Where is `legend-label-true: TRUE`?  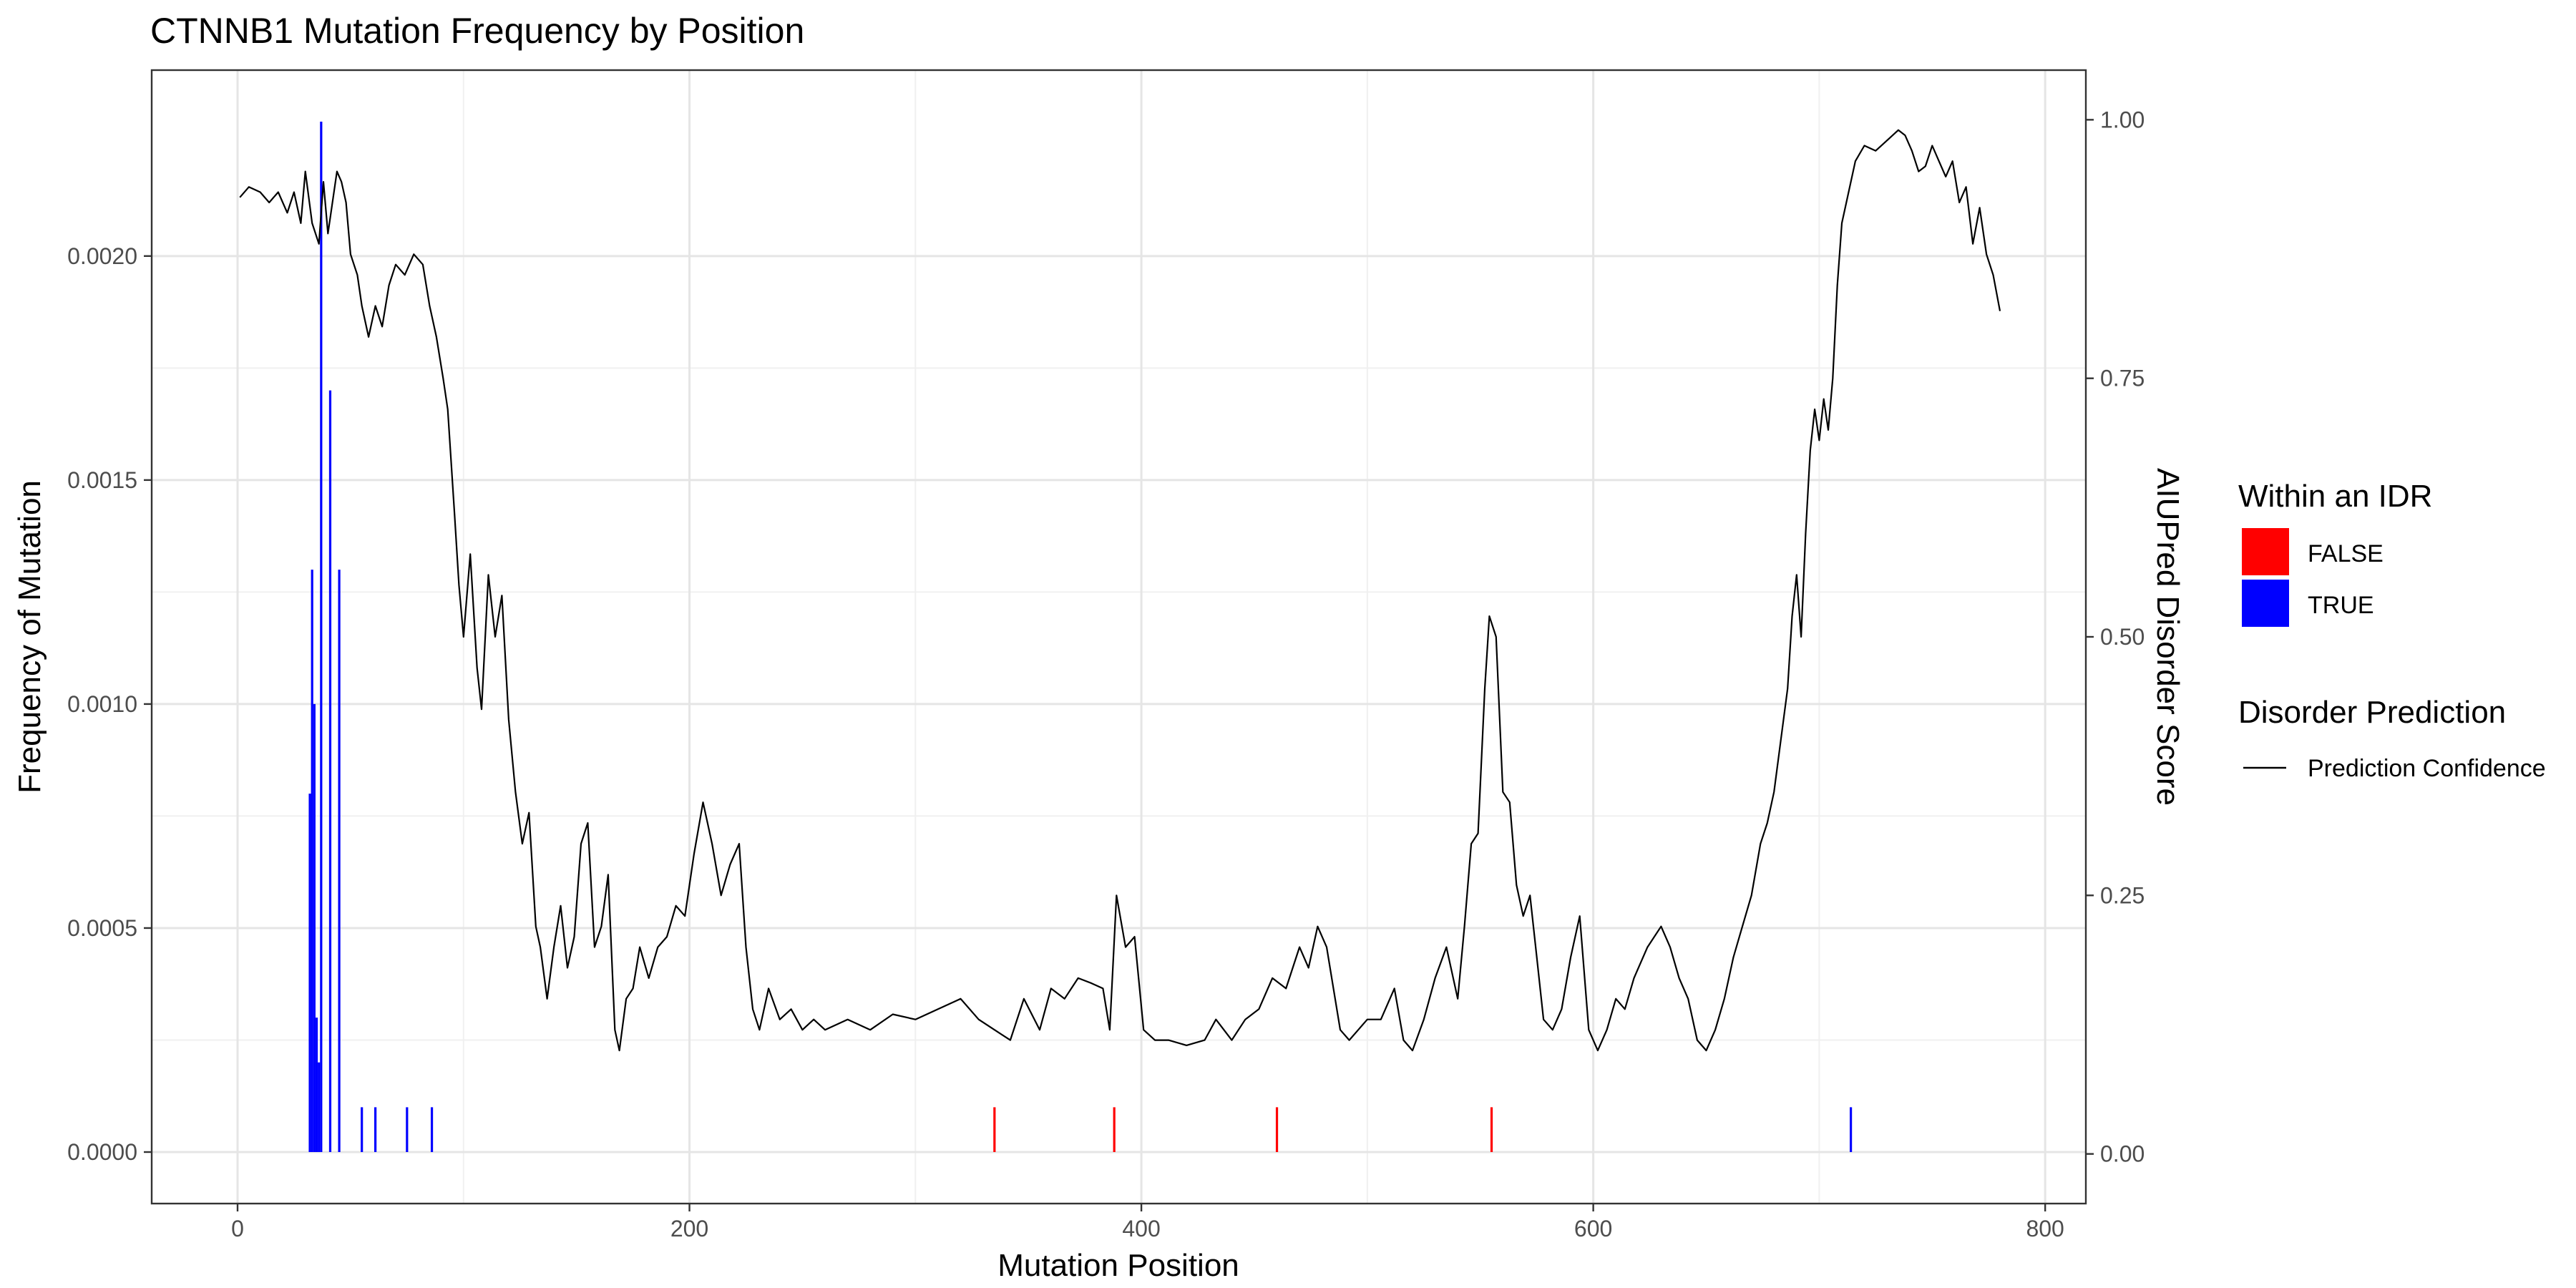 legend-label-true: TRUE is located at coordinates (2341, 605).